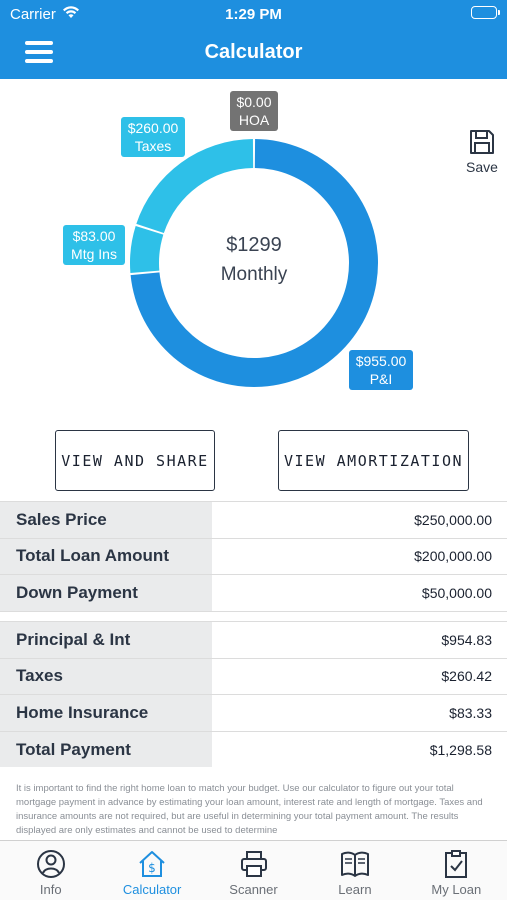 The image size is (507, 900). Describe the element at coordinates (460, 749) in the screenshot. I see `row-value: $1,298.58` at that location.